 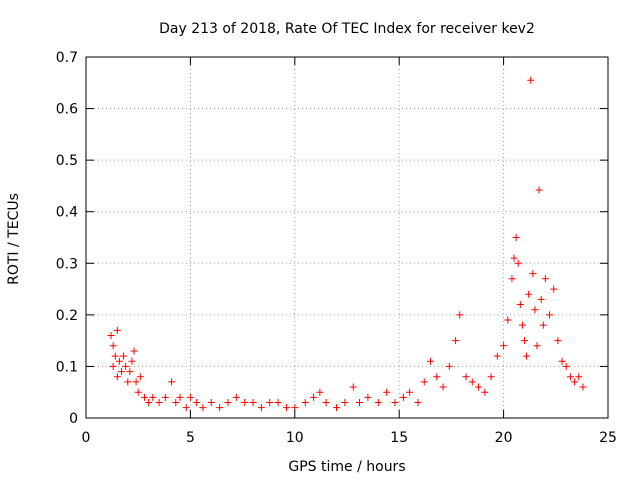 I want to click on x-tick-label: 10, so click(x=295, y=438).